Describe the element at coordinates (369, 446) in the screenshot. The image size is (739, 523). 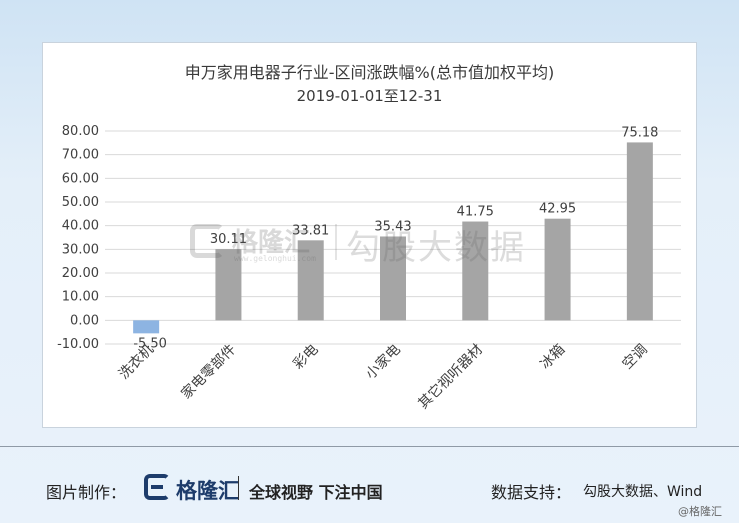
I see `footer-divider` at that location.